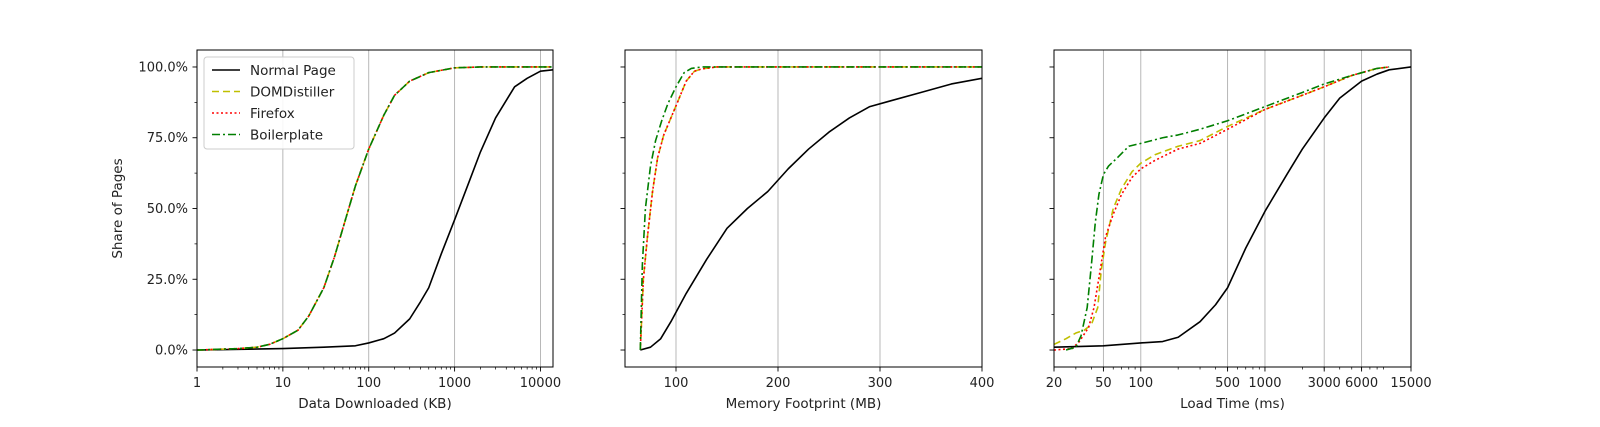  What do you see at coordinates (1232, 404) in the screenshot?
I see `x-axis-title: Load Time (ms)` at bounding box center [1232, 404].